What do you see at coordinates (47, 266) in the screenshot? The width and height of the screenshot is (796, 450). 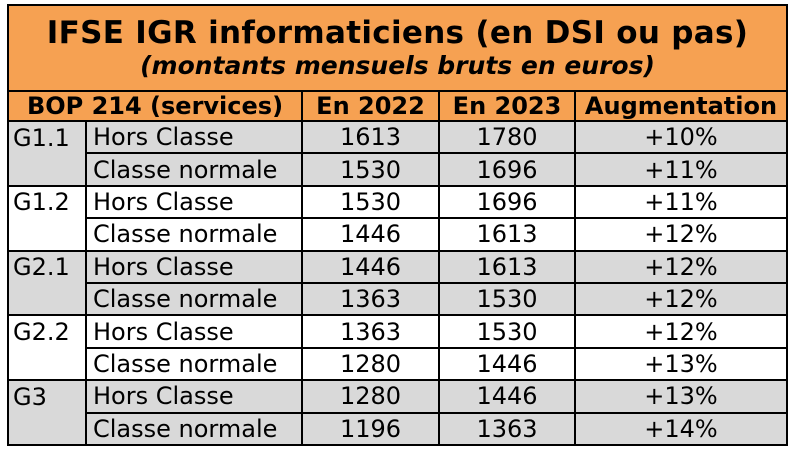 I see `grade-cell: G2.1` at bounding box center [47, 266].